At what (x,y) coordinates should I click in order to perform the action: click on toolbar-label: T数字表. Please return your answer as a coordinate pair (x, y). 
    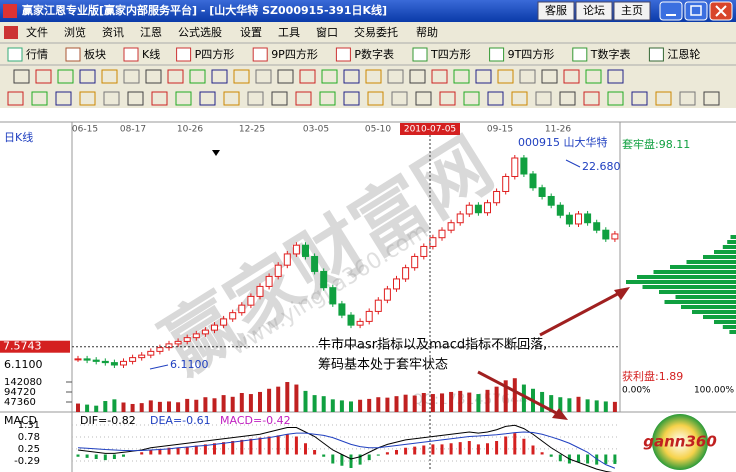
    Looking at the image, I should click on (610, 54).